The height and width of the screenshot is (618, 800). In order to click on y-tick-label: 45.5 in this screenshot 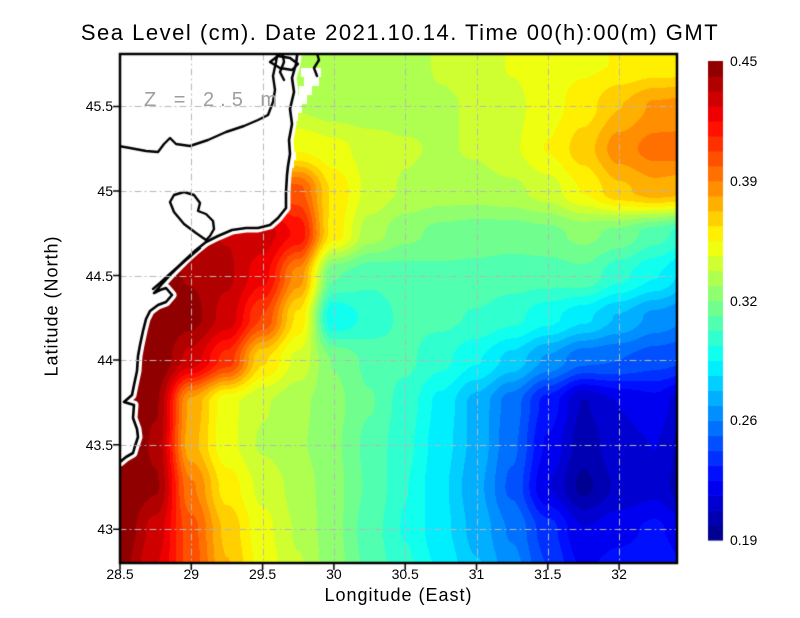, I will do `click(99, 106)`.